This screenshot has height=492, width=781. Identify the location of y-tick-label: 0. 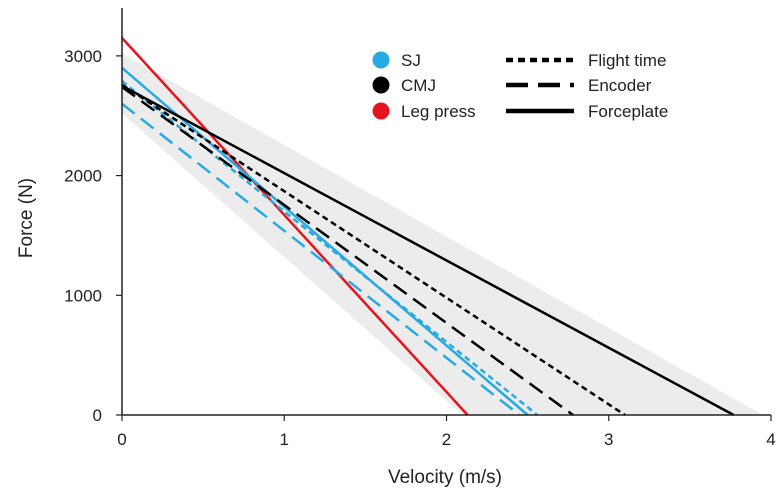
(97, 415).